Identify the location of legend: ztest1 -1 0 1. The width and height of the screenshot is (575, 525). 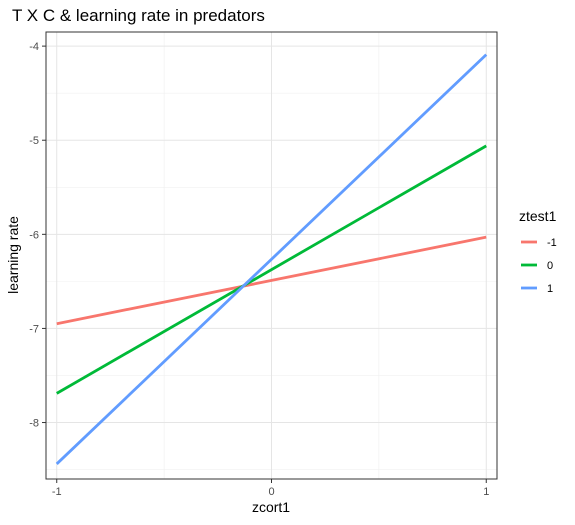
(538, 251).